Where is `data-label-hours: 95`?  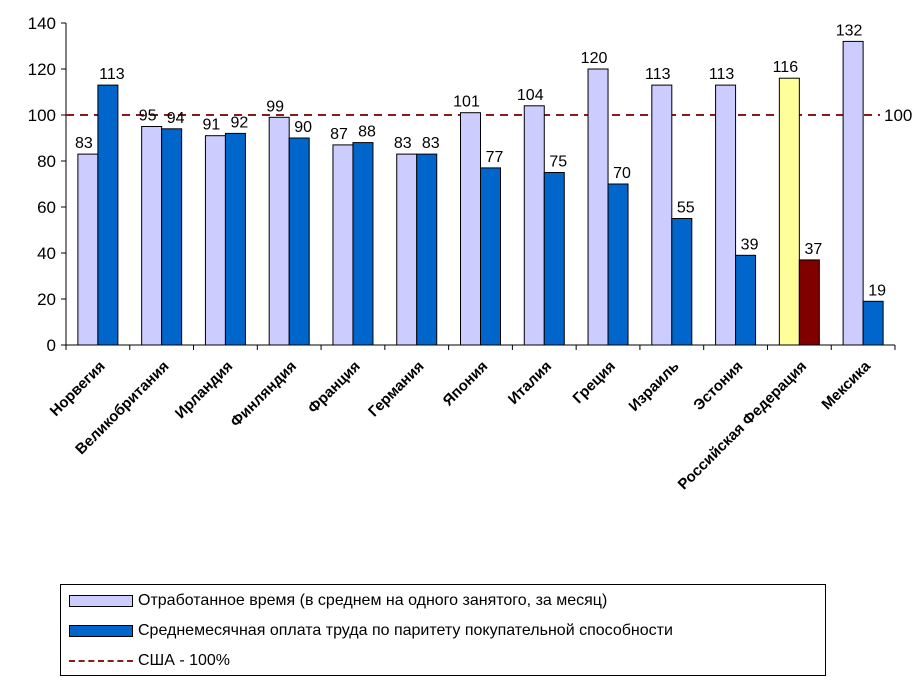
data-label-hours: 95 is located at coordinates (148, 116).